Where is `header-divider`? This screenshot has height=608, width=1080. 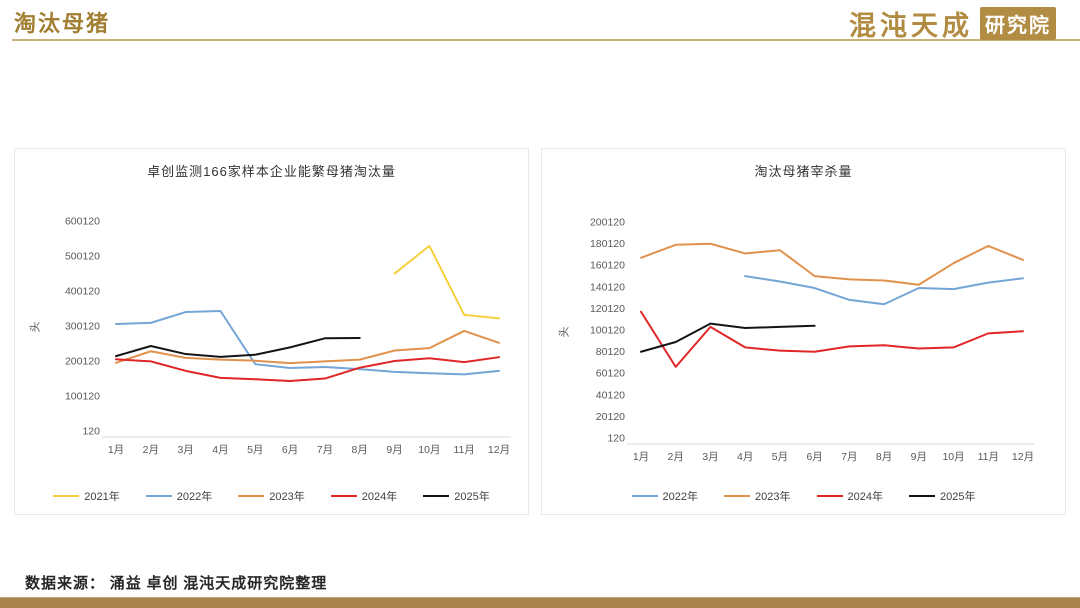 header-divider is located at coordinates (546, 40).